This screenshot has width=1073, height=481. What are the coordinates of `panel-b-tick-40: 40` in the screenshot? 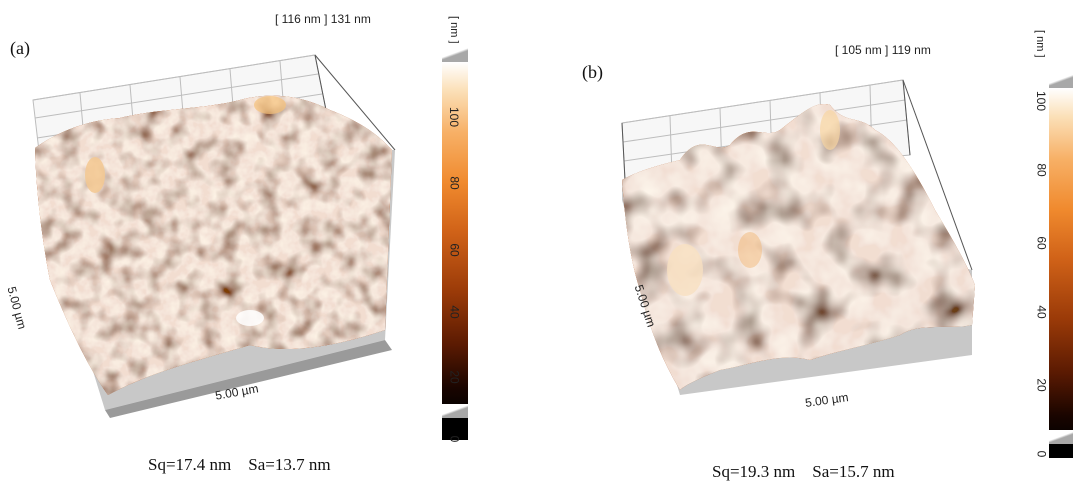 It's located at (1041, 312).